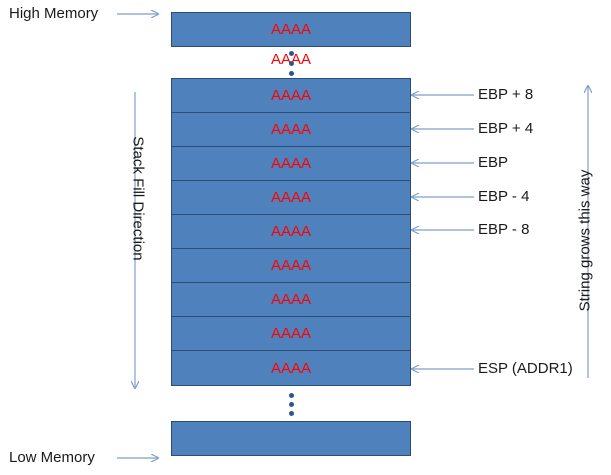 The height and width of the screenshot is (475, 611). Describe the element at coordinates (504, 196) in the screenshot. I see `pointer-label-ebp-minus-4: EBP - 4` at that location.